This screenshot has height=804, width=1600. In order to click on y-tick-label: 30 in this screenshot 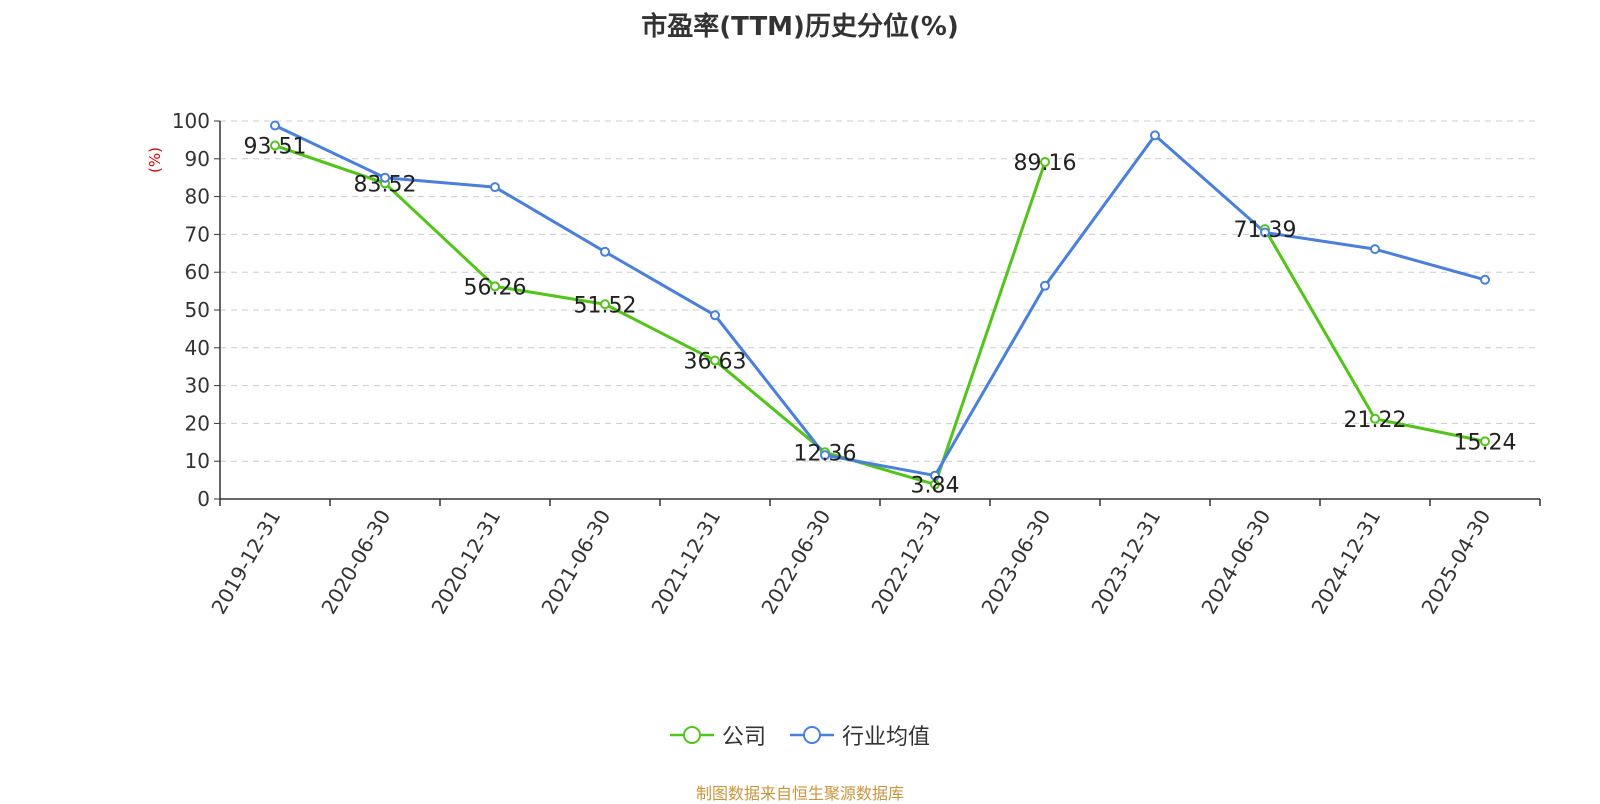, I will do `click(197, 386)`.